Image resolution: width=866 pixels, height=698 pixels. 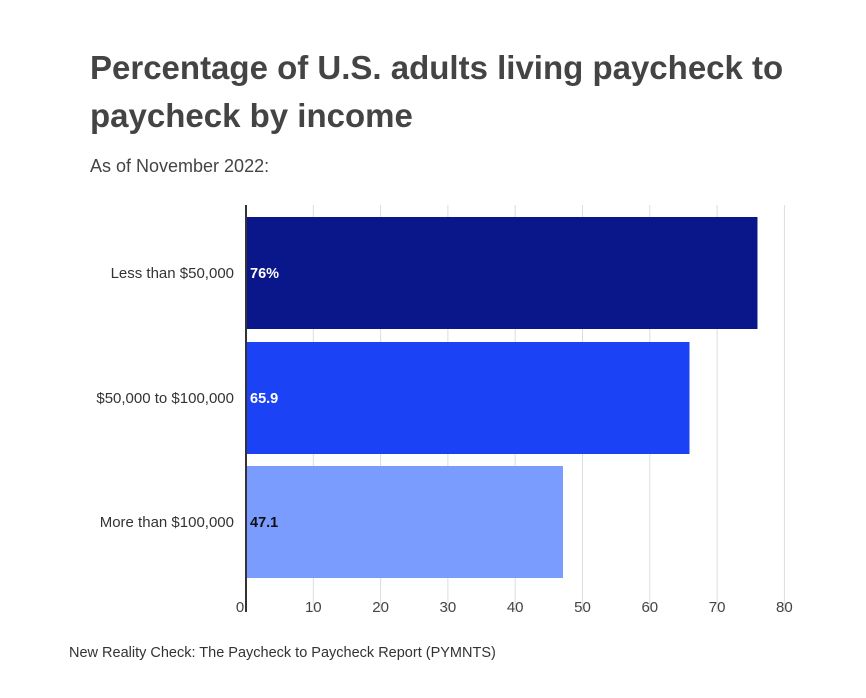 I want to click on x-tick-label: 80, so click(x=784, y=607).